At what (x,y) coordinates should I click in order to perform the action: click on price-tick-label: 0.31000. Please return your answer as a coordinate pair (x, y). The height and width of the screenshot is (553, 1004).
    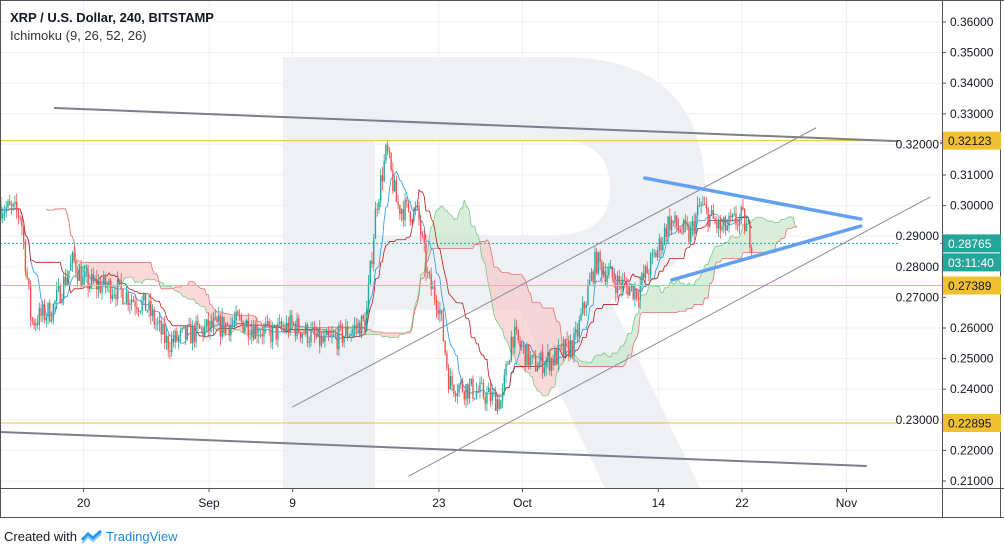
    Looking at the image, I should click on (972, 175).